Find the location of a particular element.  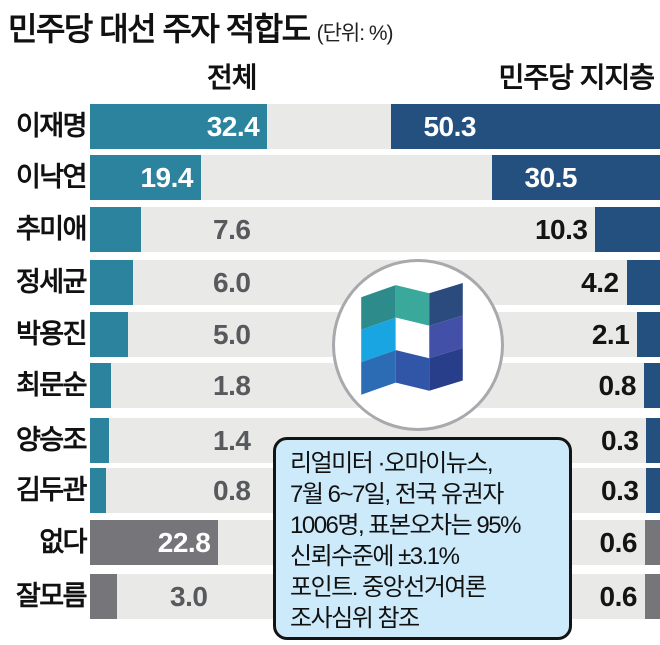

value-overall: 32.4 is located at coordinates (233, 126).